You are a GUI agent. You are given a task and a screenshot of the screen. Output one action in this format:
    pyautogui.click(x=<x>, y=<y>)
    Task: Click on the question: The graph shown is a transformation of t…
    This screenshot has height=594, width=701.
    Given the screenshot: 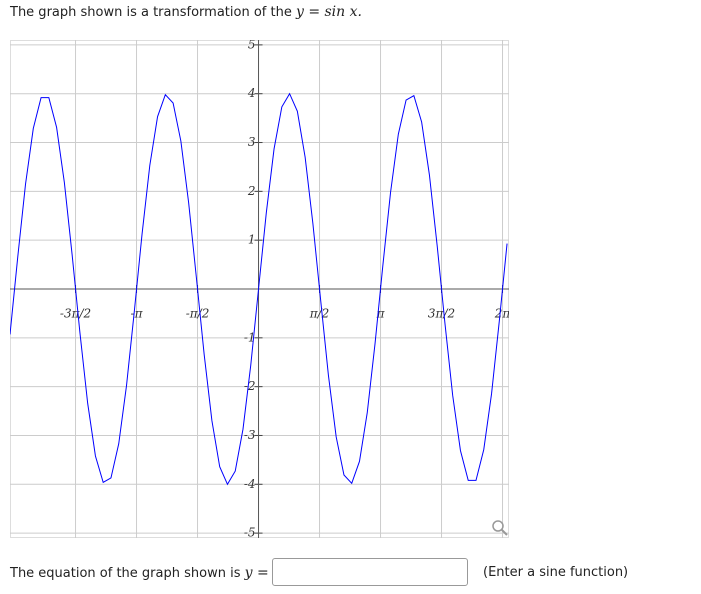 What is the action you would take?
    pyautogui.click(x=186, y=12)
    